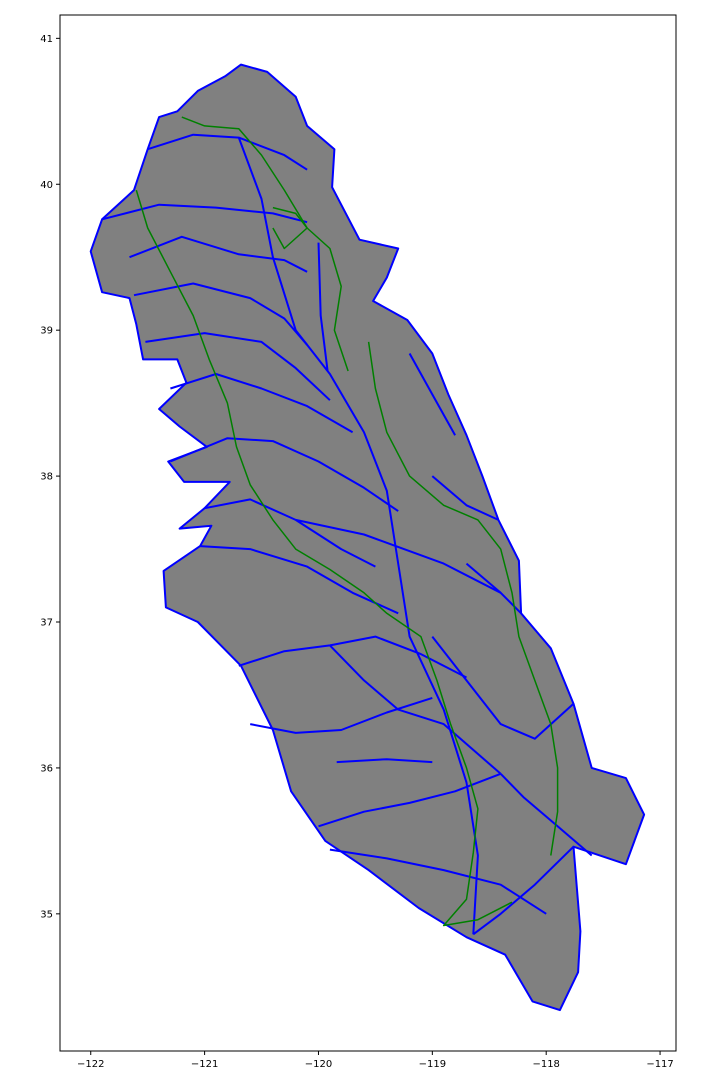  Describe the element at coordinates (90, 1064) in the screenshot. I see `x-tick-label: −122` at that location.